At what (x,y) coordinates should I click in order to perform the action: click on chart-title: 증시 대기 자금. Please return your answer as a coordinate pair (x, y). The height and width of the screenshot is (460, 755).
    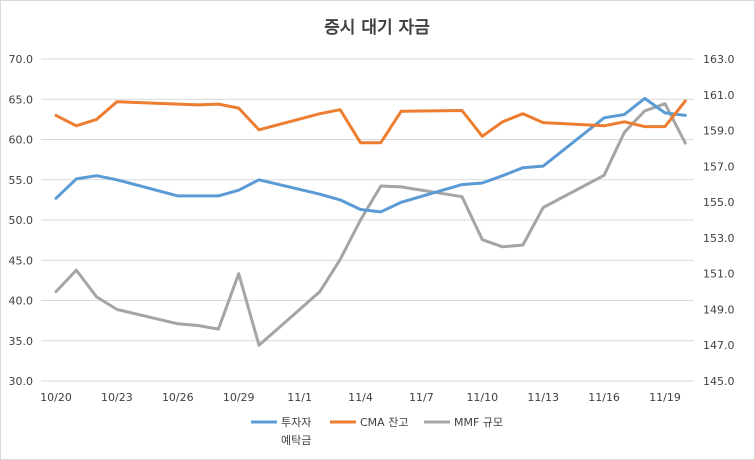
    Looking at the image, I should click on (377, 28).